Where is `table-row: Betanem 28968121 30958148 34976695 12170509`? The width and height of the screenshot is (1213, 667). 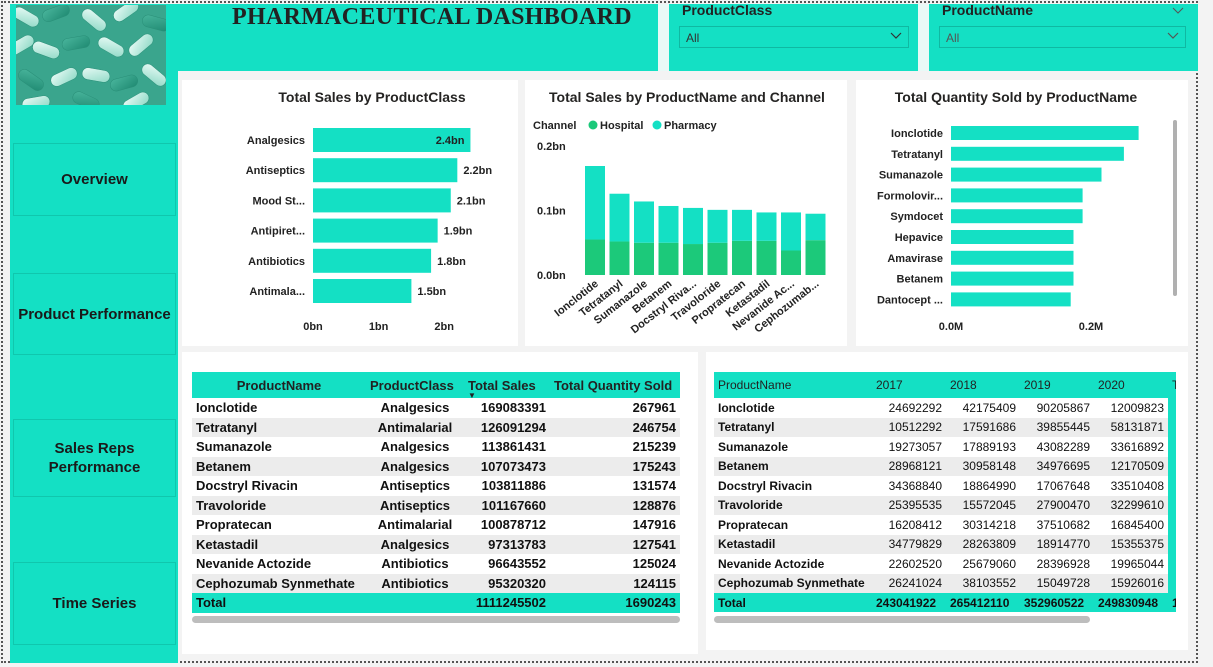 table-row: Betanem 28968121 30958148 34976695 12170509 is located at coordinates (945, 466).